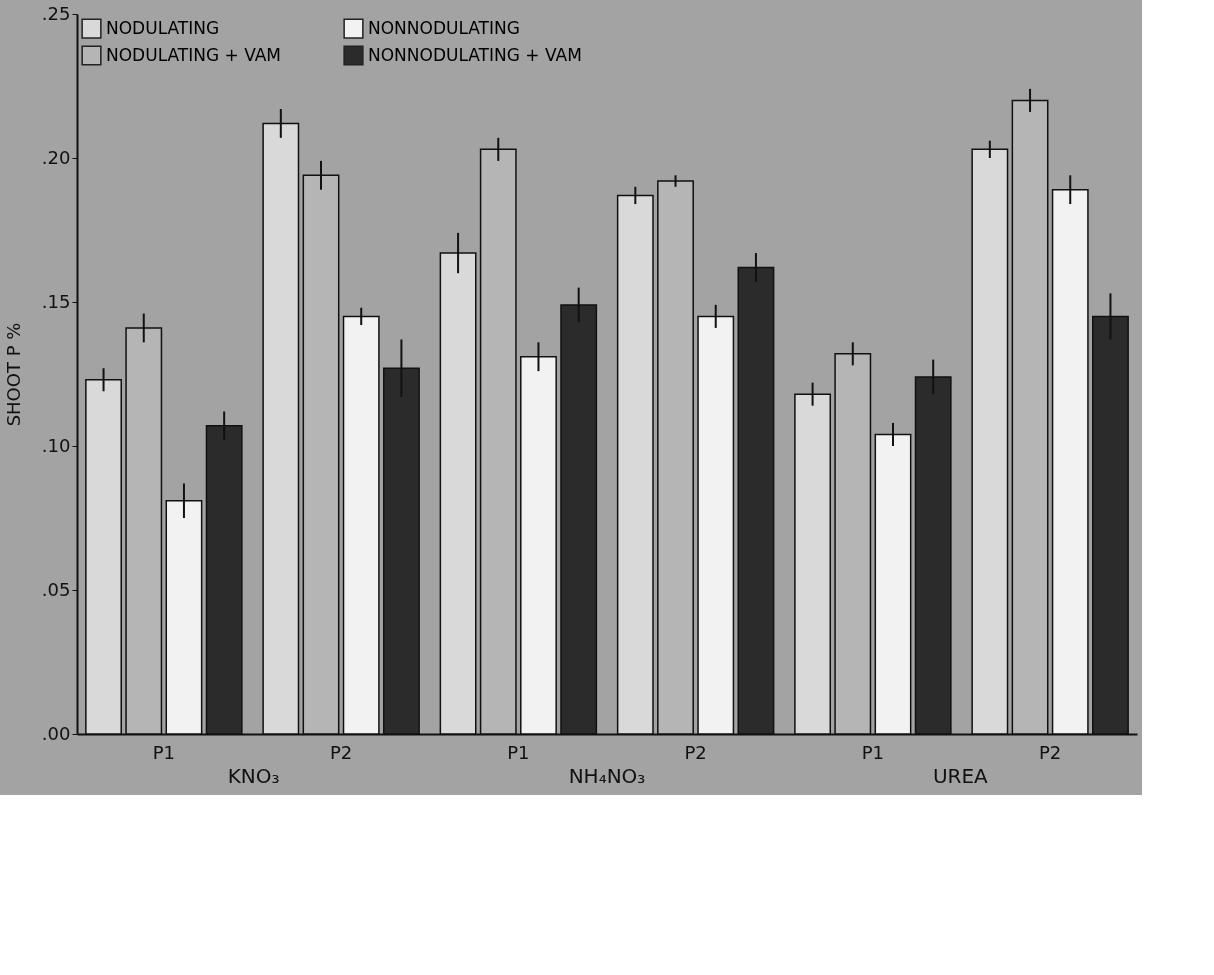 The width and height of the screenshot is (1214, 975). What do you see at coordinates (607, 776) in the screenshot?
I see `text: NH₄NO₃` at bounding box center [607, 776].